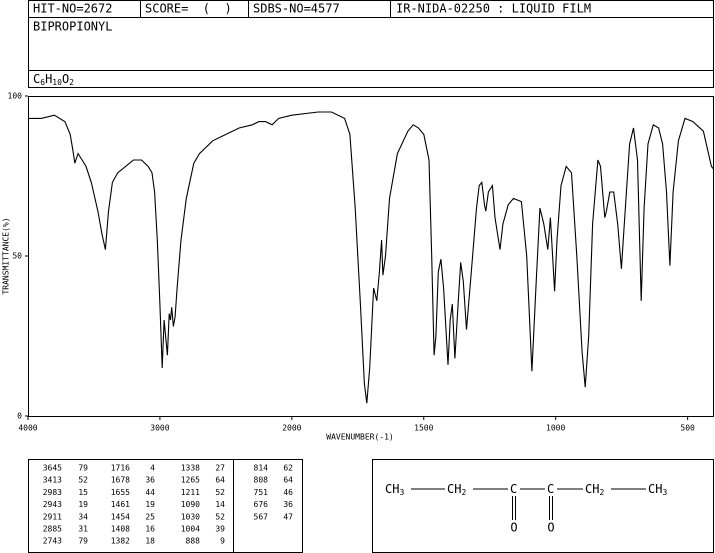 The width and height of the screenshot is (715, 553). I want to click on peak-wavenumber: 2743, so click(52, 541).